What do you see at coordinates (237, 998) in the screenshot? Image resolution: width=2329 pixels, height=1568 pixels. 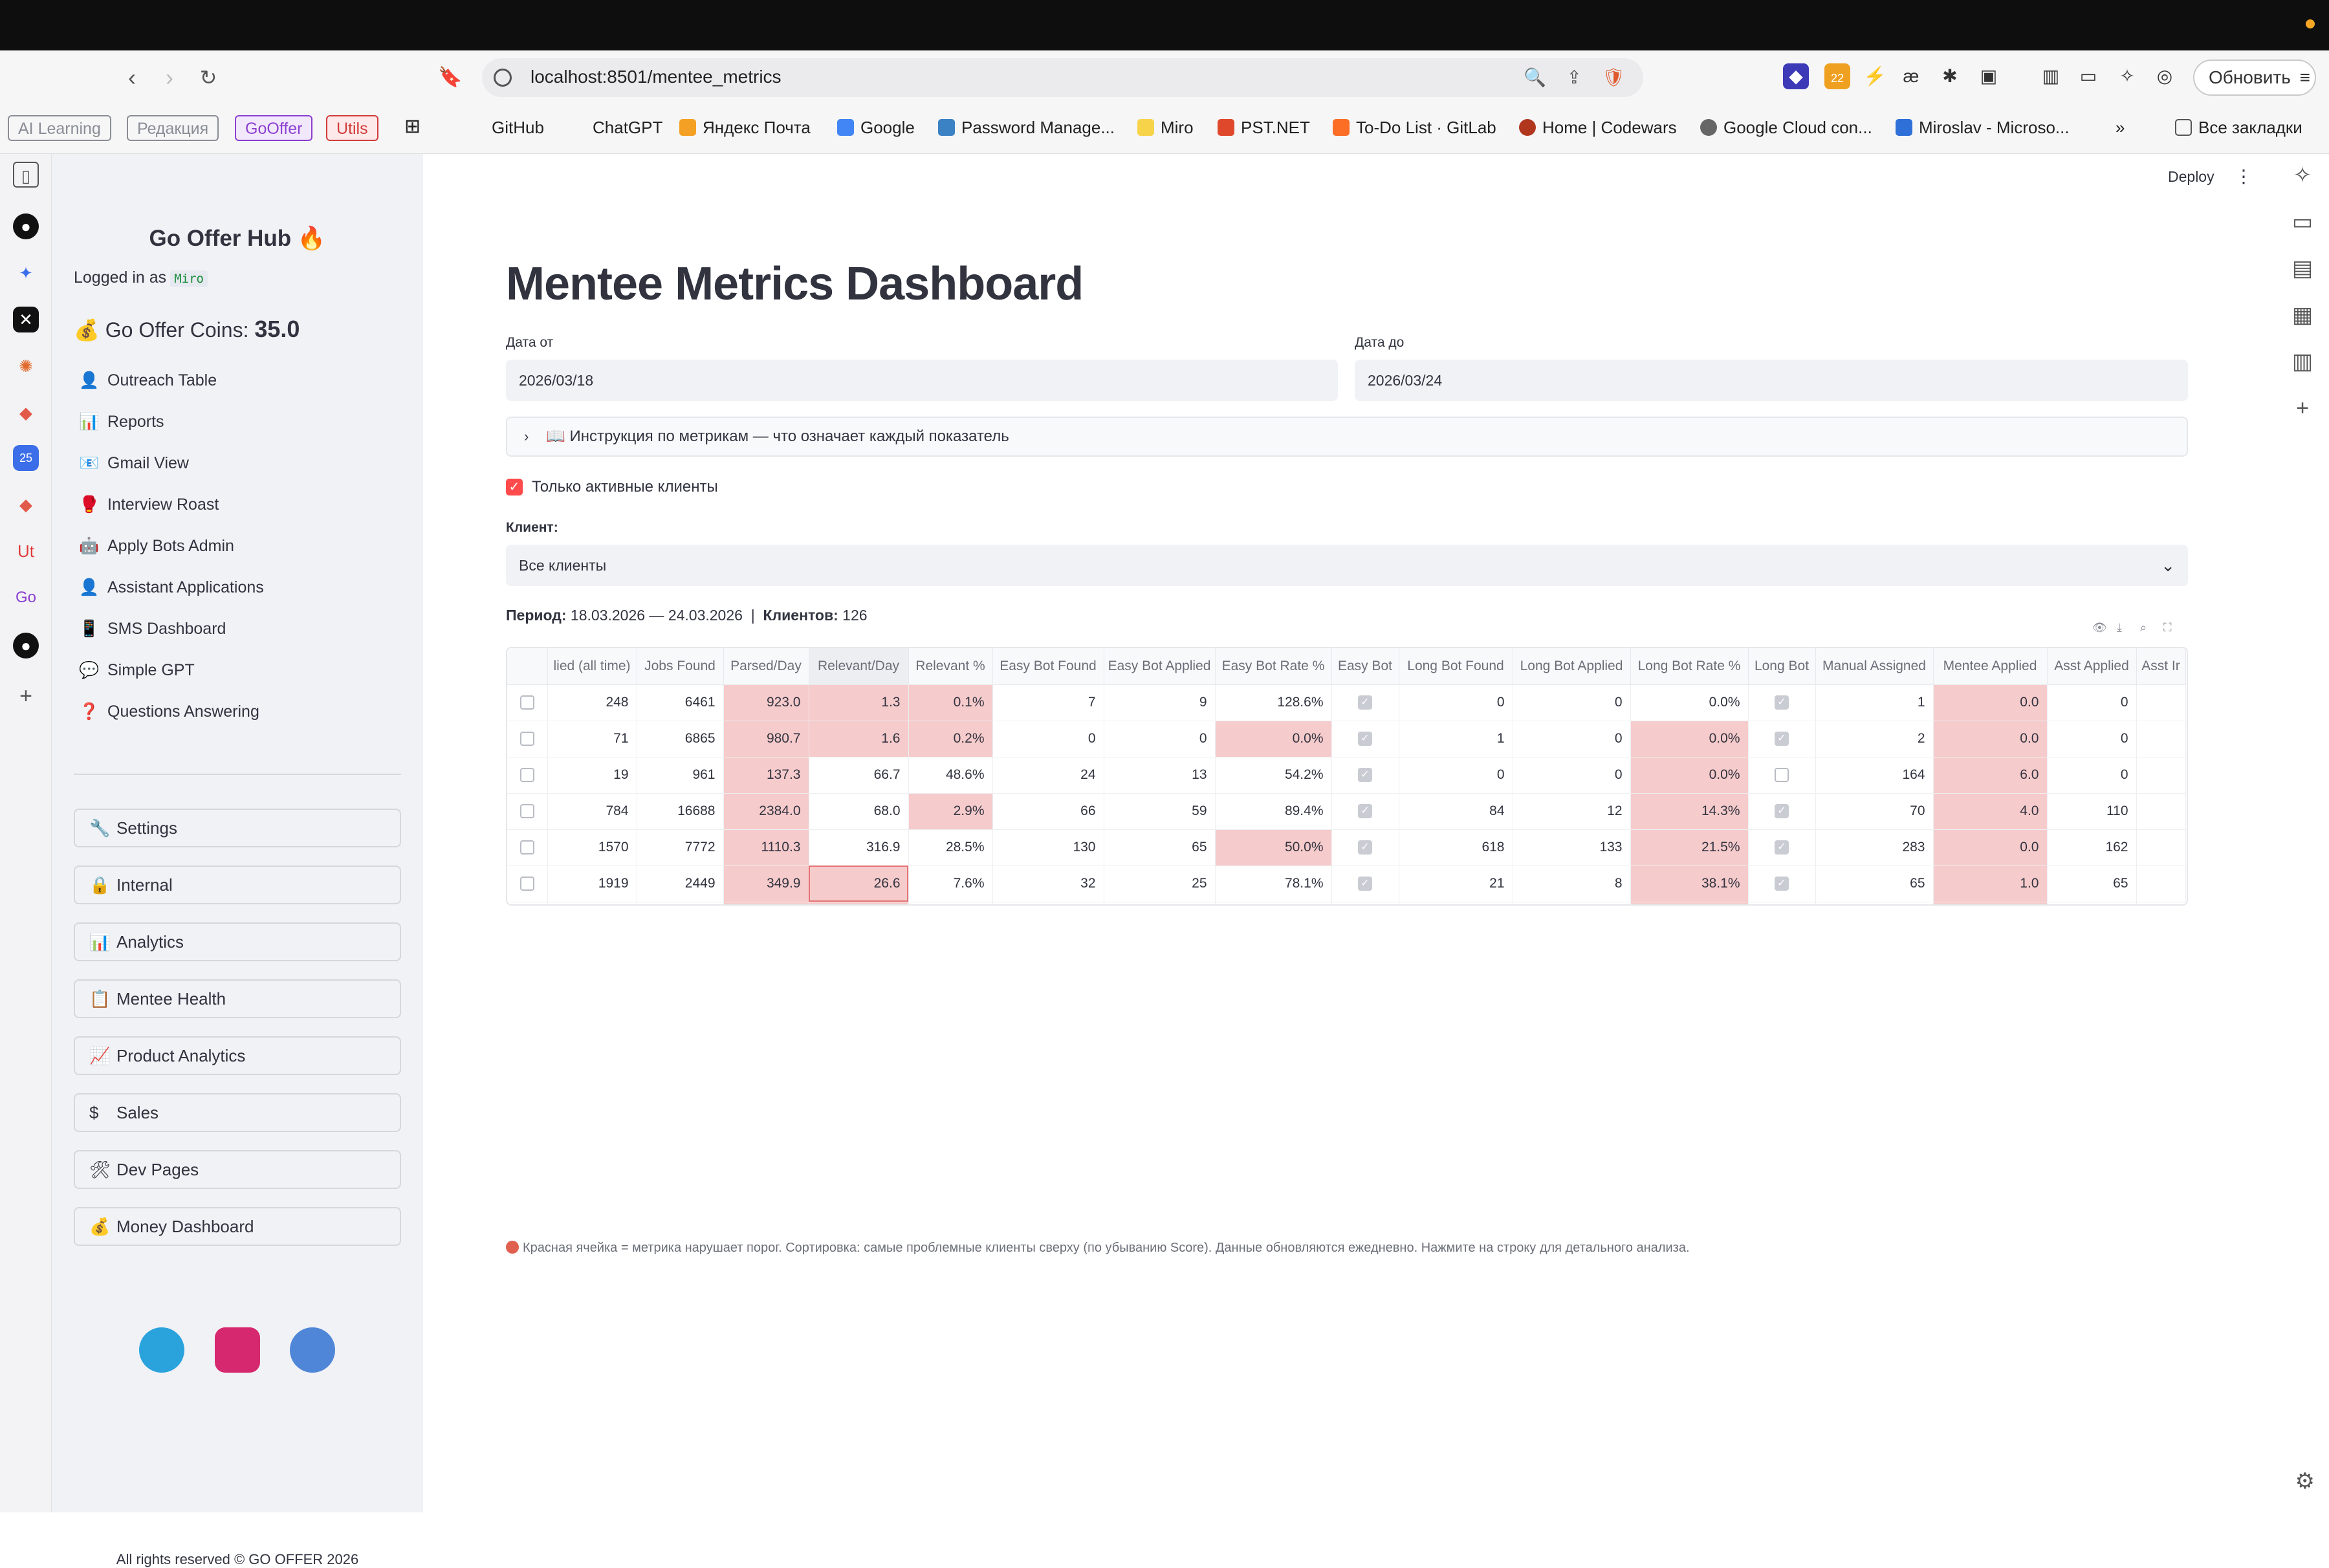 I see `section-mentee-health: 📋 Mentee Health` at bounding box center [237, 998].